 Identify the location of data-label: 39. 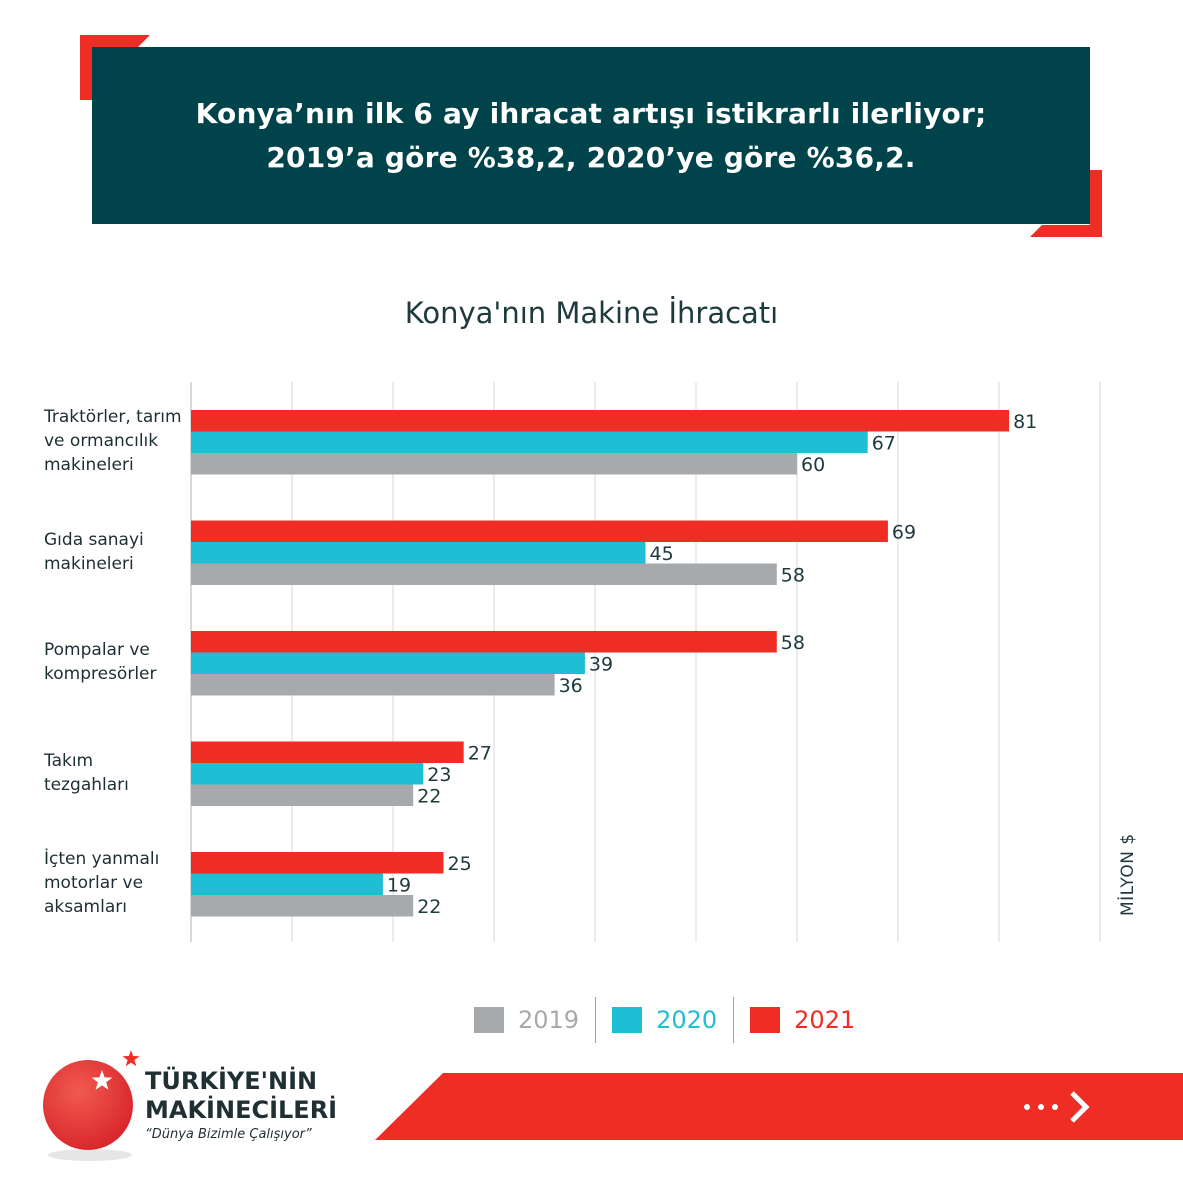
(601, 664).